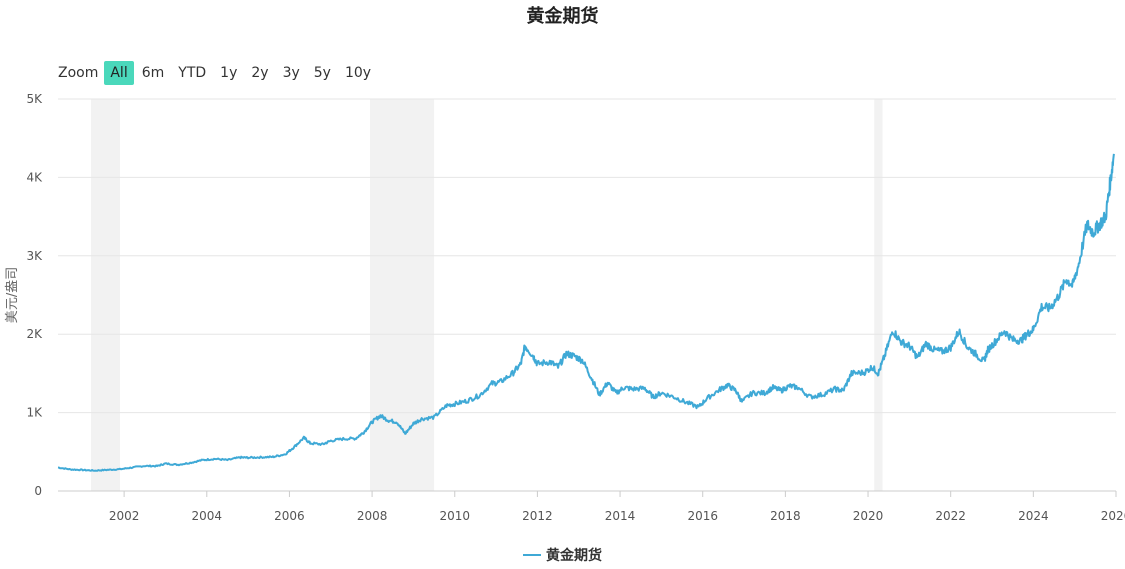 The image size is (1125, 569). What do you see at coordinates (358, 73) in the screenshot?
I see `zoom-button-10y: 10y` at bounding box center [358, 73].